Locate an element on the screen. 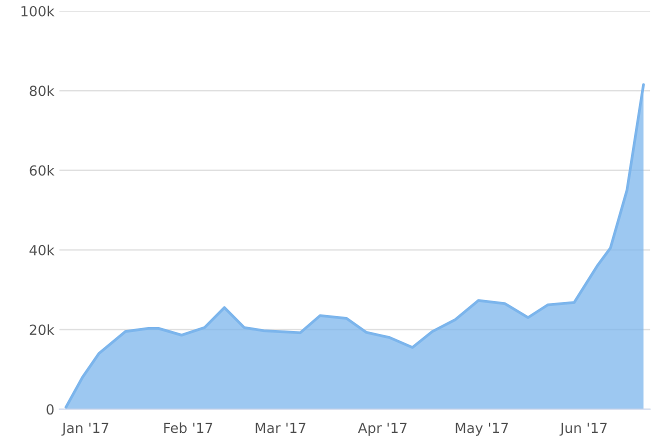 The image size is (660, 440). y-tick-label: 40k is located at coordinates (42, 250).